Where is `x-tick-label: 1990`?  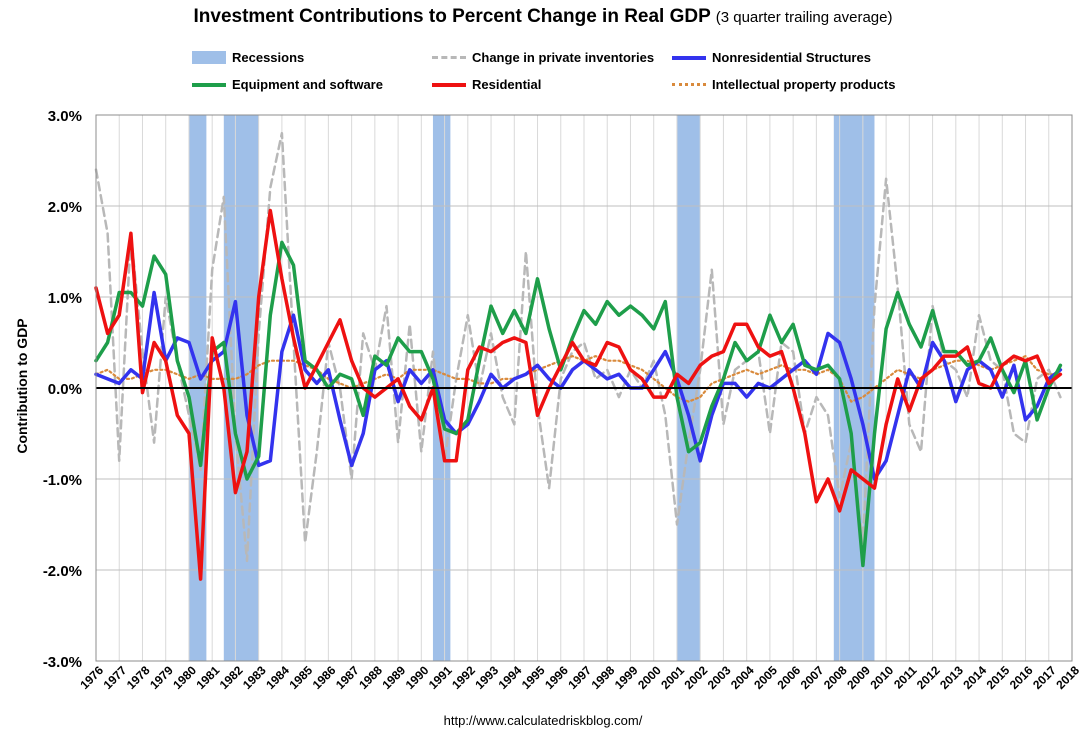 x-tick-label: 1990 is located at coordinates (417, 677).